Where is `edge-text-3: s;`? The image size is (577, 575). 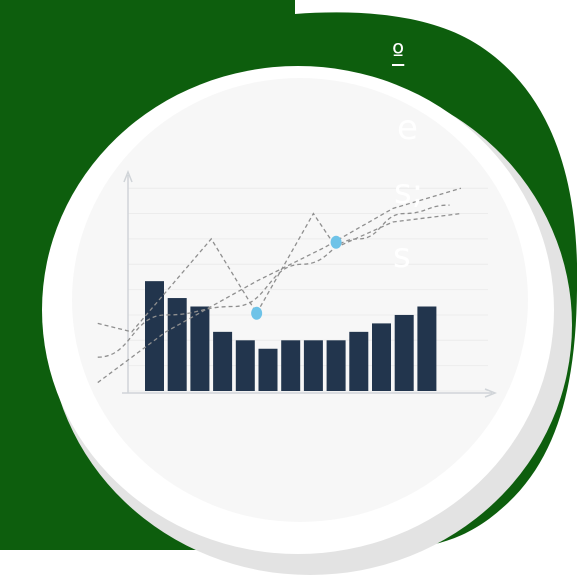
edge-text-3: s; is located at coordinates (409, 192).